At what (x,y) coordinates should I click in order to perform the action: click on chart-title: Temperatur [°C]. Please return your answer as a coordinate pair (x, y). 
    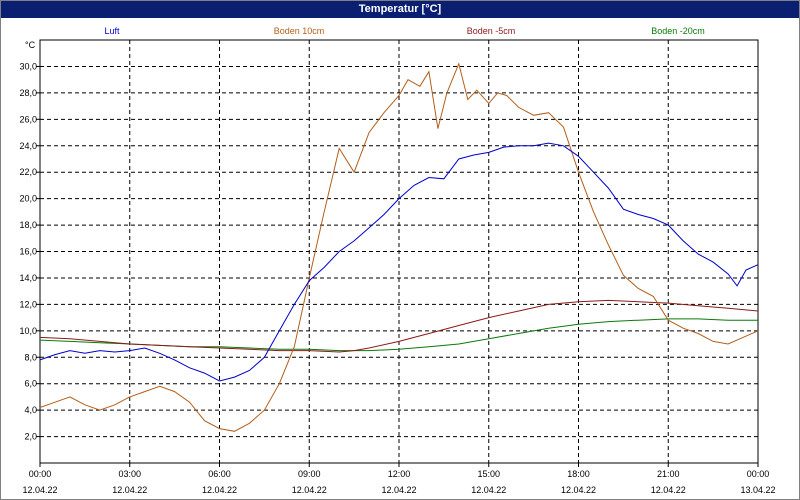
    Looking at the image, I should click on (400, 9).